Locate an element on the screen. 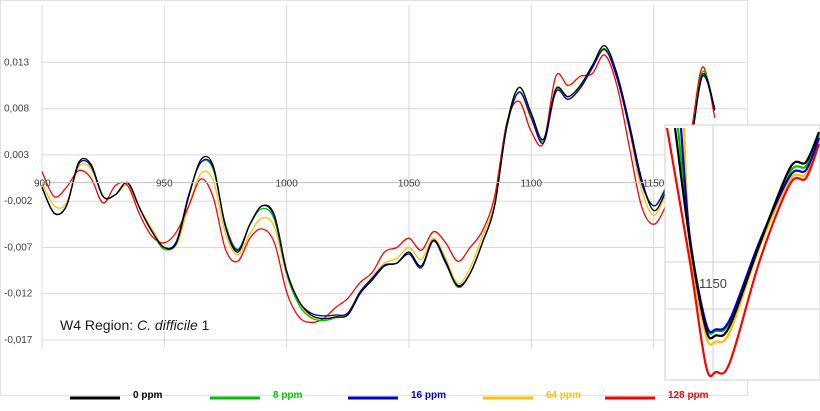 This screenshot has height=411, width=820. y-tick-label: 0,003 is located at coordinates (16, 155).